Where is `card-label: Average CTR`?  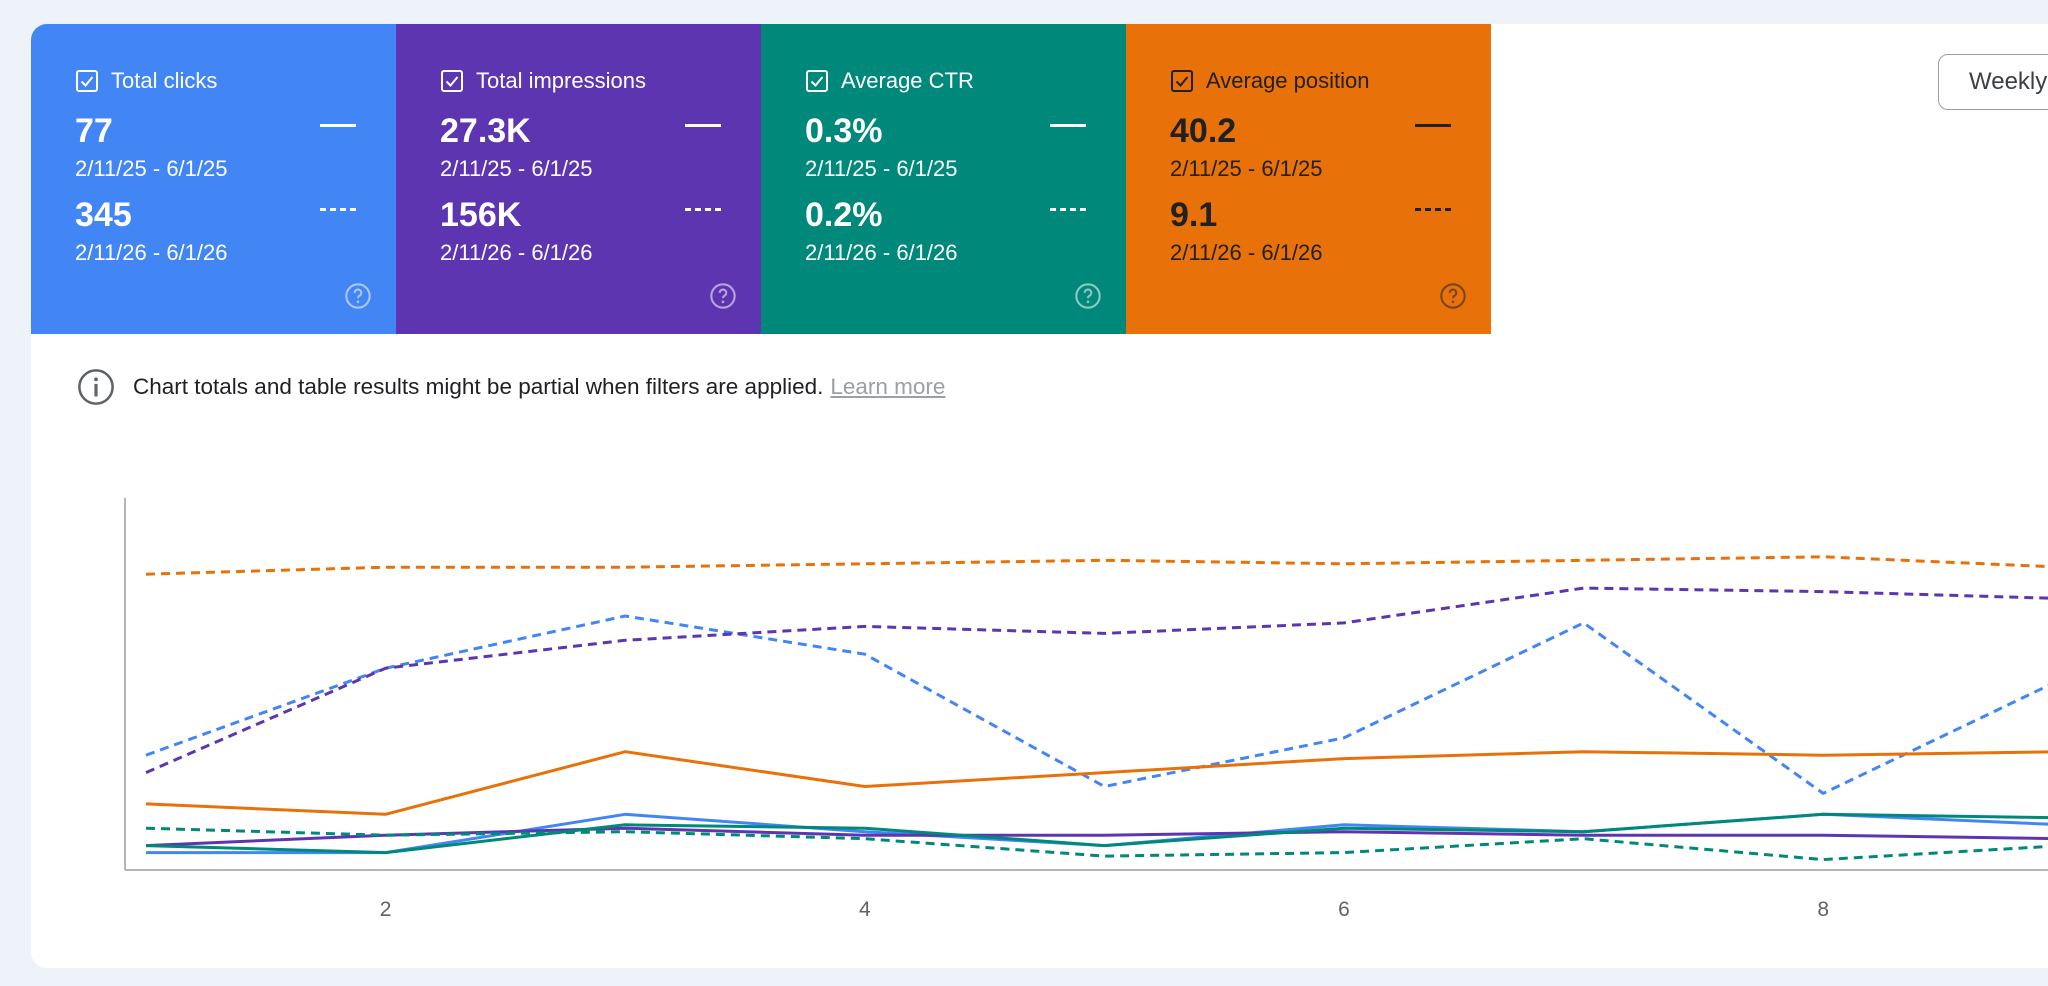 card-label: Average CTR is located at coordinates (907, 80).